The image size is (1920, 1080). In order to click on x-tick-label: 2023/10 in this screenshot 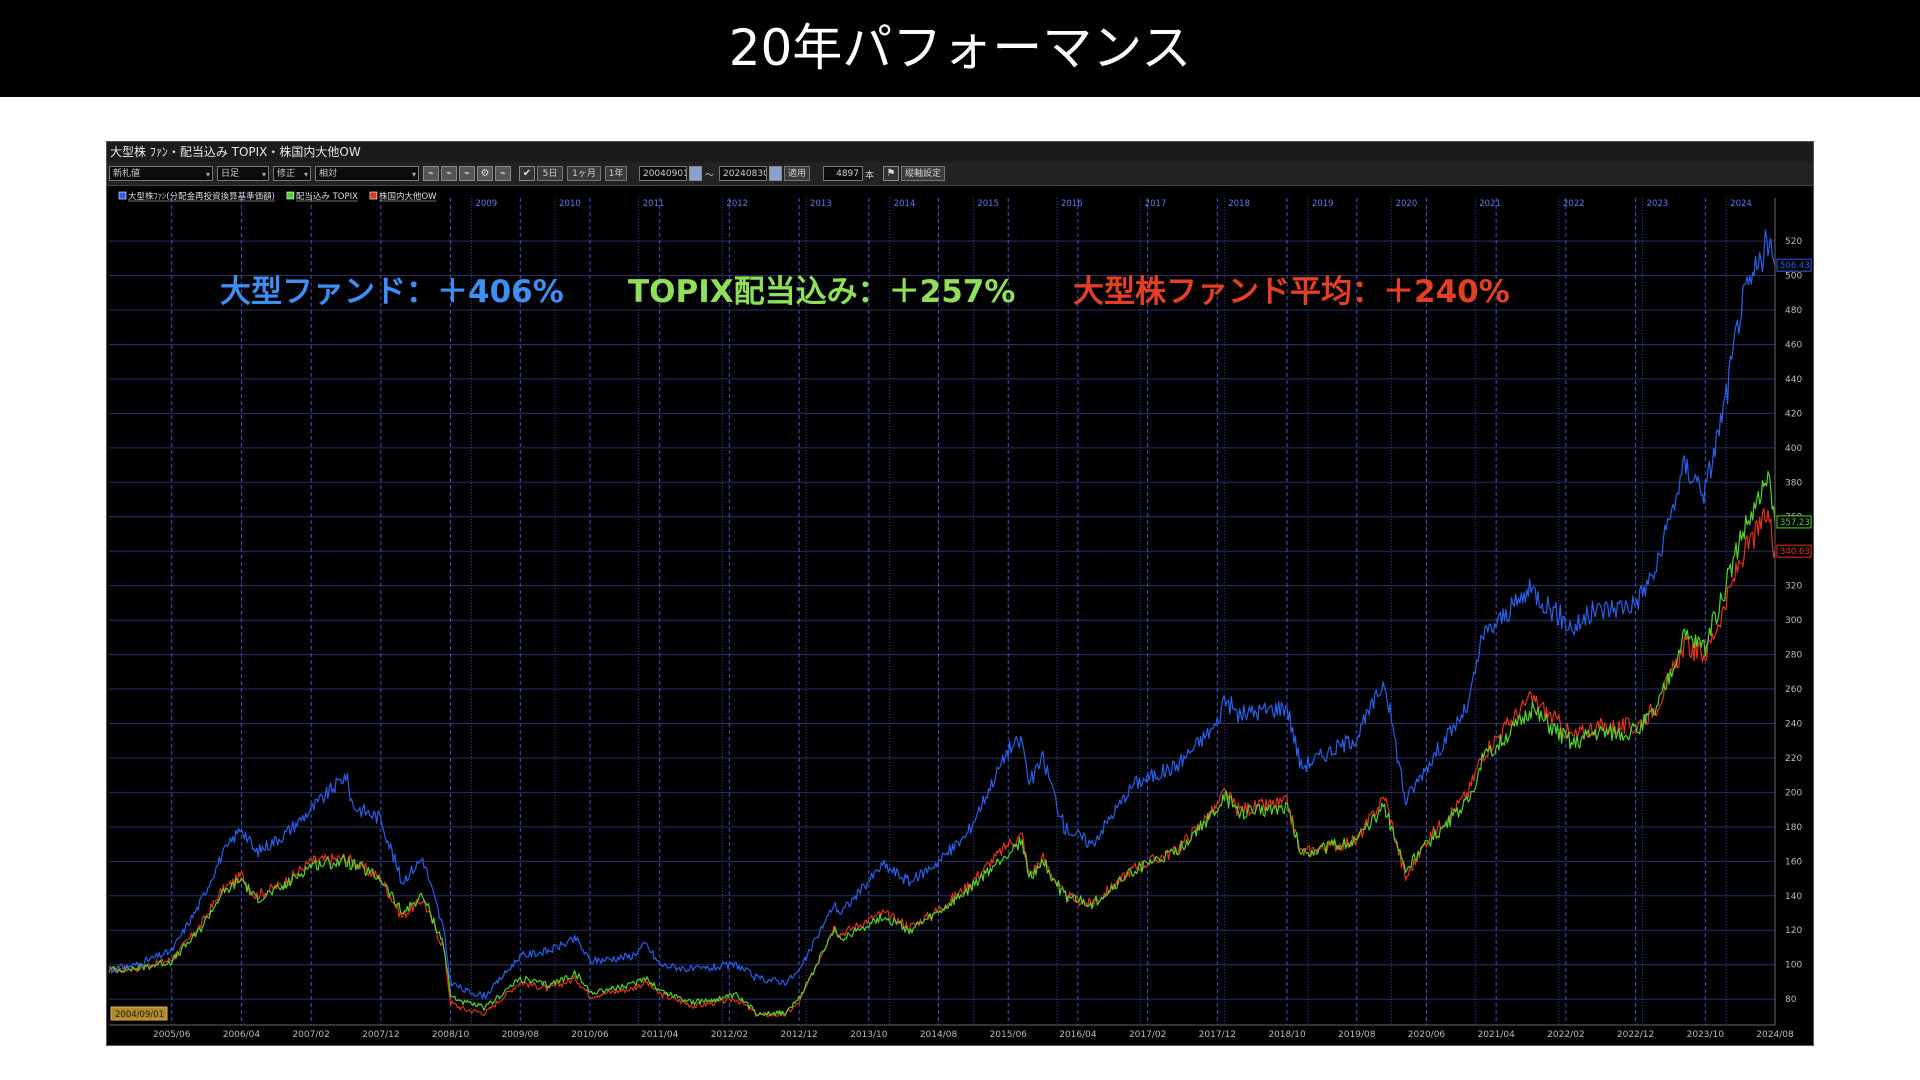, I will do `click(1706, 1035)`.